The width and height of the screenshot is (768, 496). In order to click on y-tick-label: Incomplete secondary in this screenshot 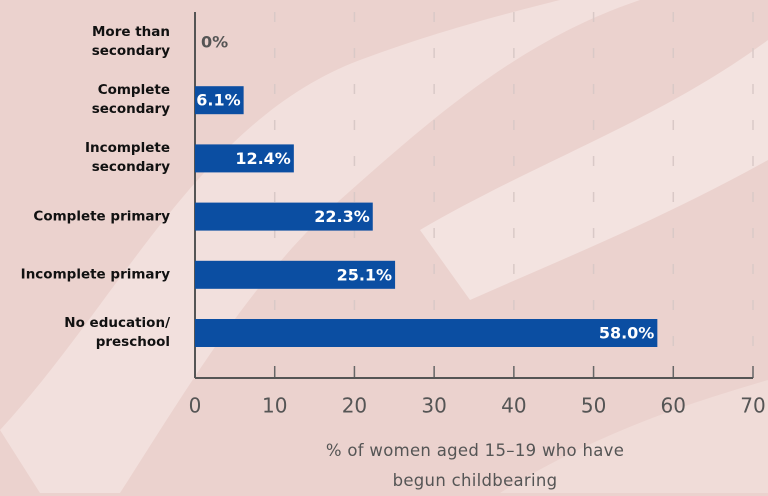, I will do `click(127, 158)`.